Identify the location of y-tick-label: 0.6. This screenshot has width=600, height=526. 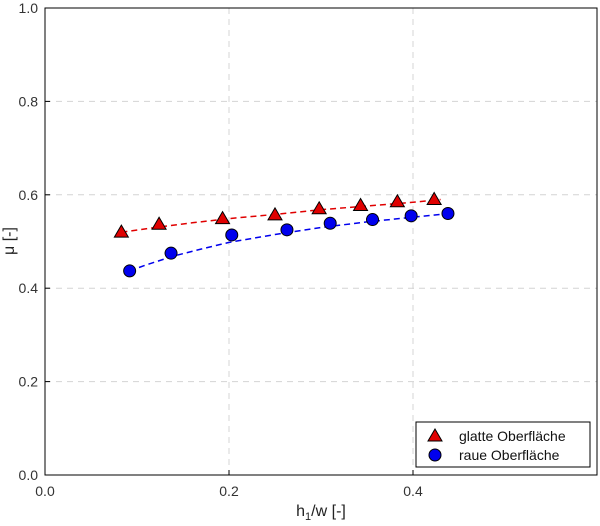
(29, 195).